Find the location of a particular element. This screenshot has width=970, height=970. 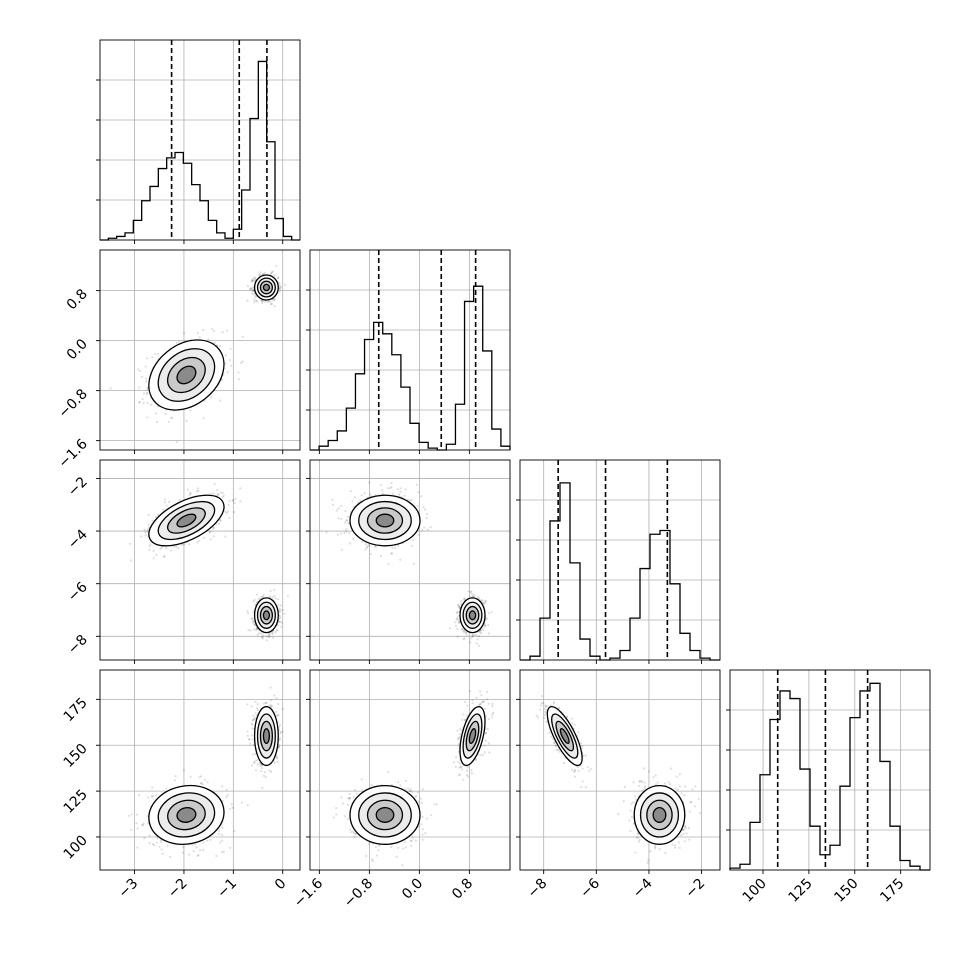

panel-content is located at coordinates (200, 770).